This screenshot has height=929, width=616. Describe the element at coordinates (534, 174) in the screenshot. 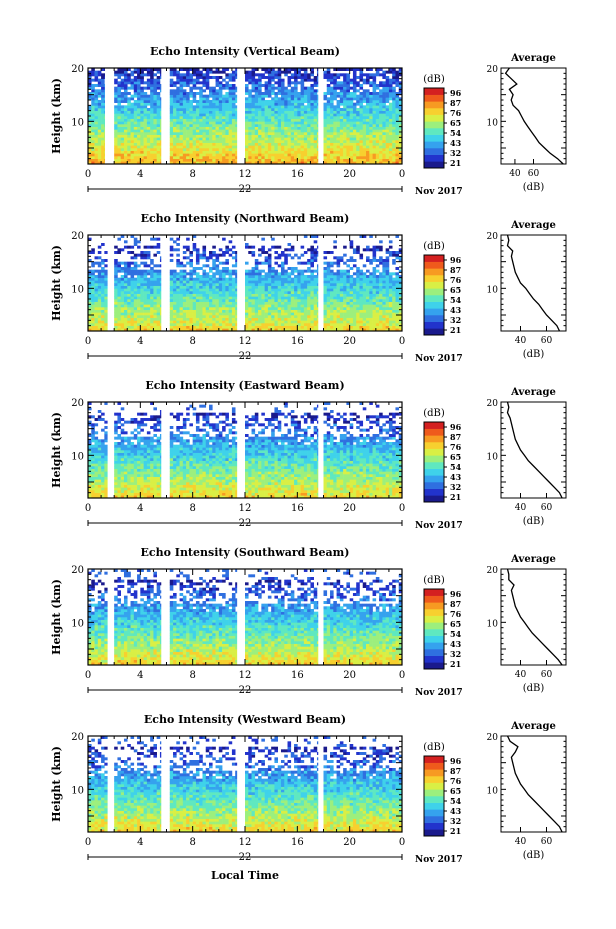

I see `profile-x-tick-label: 60` at that location.